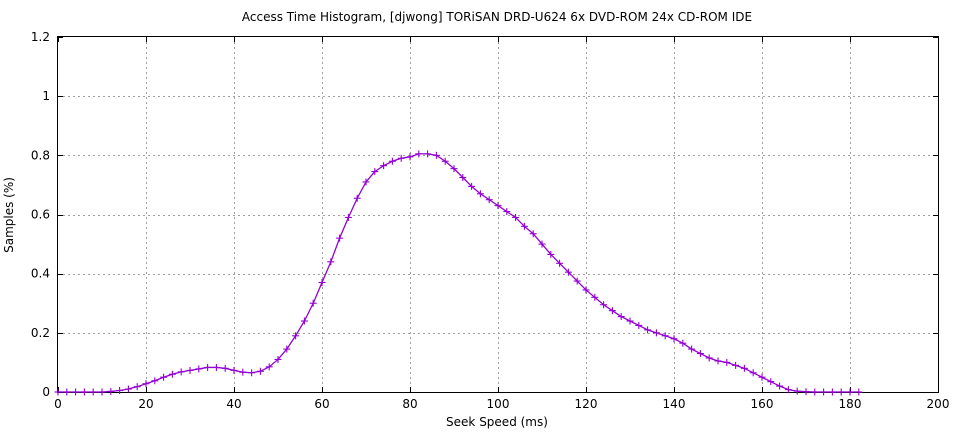  Describe the element at coordinates (46, 96) in the screenshot. I see `y-tick-label: 1` at that location.